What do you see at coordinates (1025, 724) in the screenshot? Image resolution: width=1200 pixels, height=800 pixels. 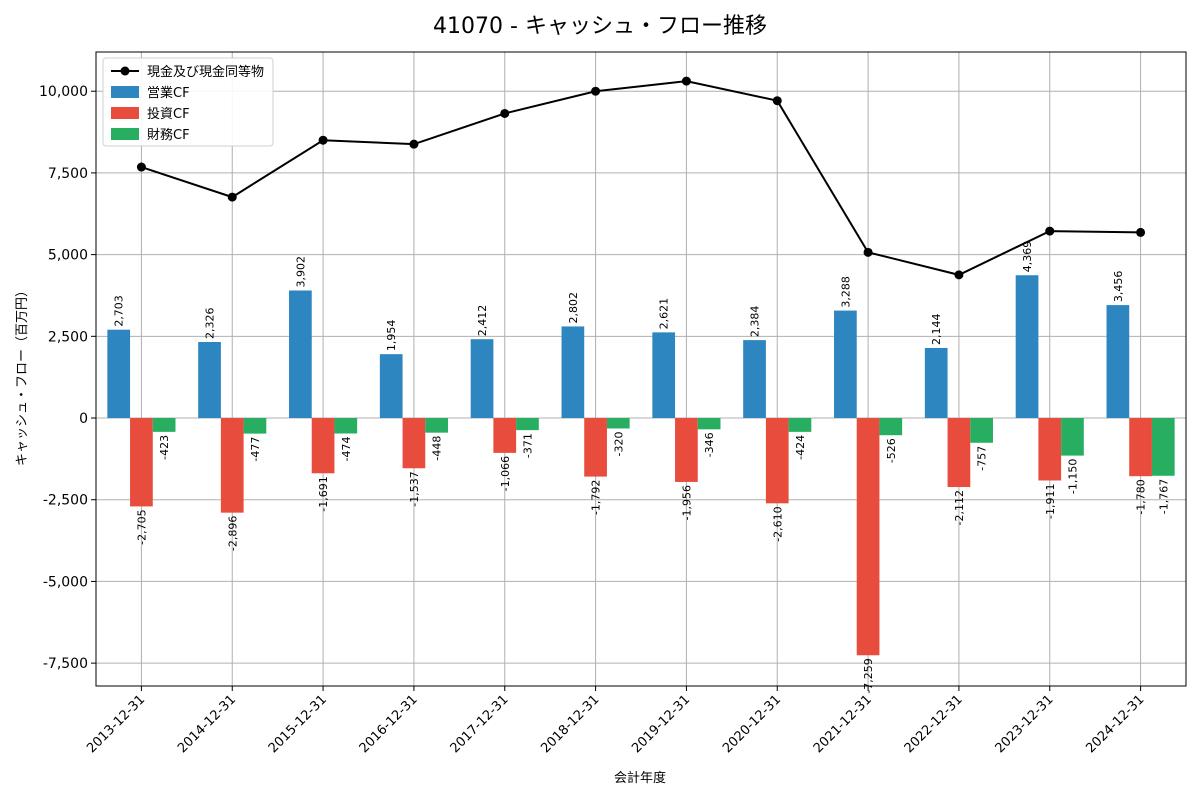 I see `x-tick-label: 2023-12-31` at bounding box center [1025, 724].